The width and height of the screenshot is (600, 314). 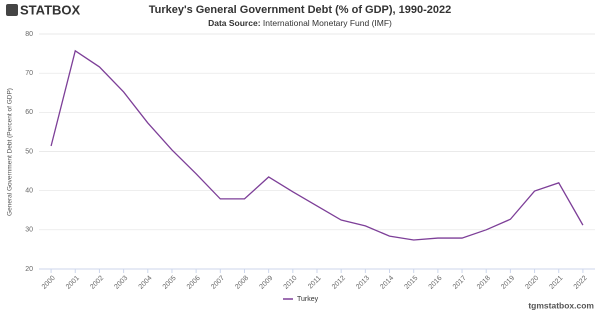 What do you see at coordinates (12, 10) in the screenshot?
I see `logo-icon` at bounding box center [12, 10].